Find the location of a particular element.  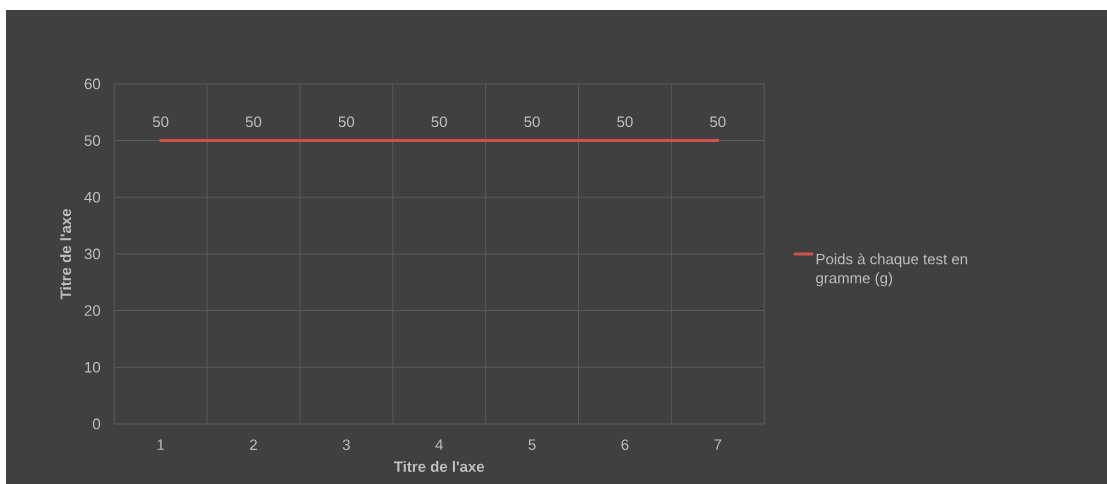

x-tick-label: 5 is located at coordinates (532, 444).